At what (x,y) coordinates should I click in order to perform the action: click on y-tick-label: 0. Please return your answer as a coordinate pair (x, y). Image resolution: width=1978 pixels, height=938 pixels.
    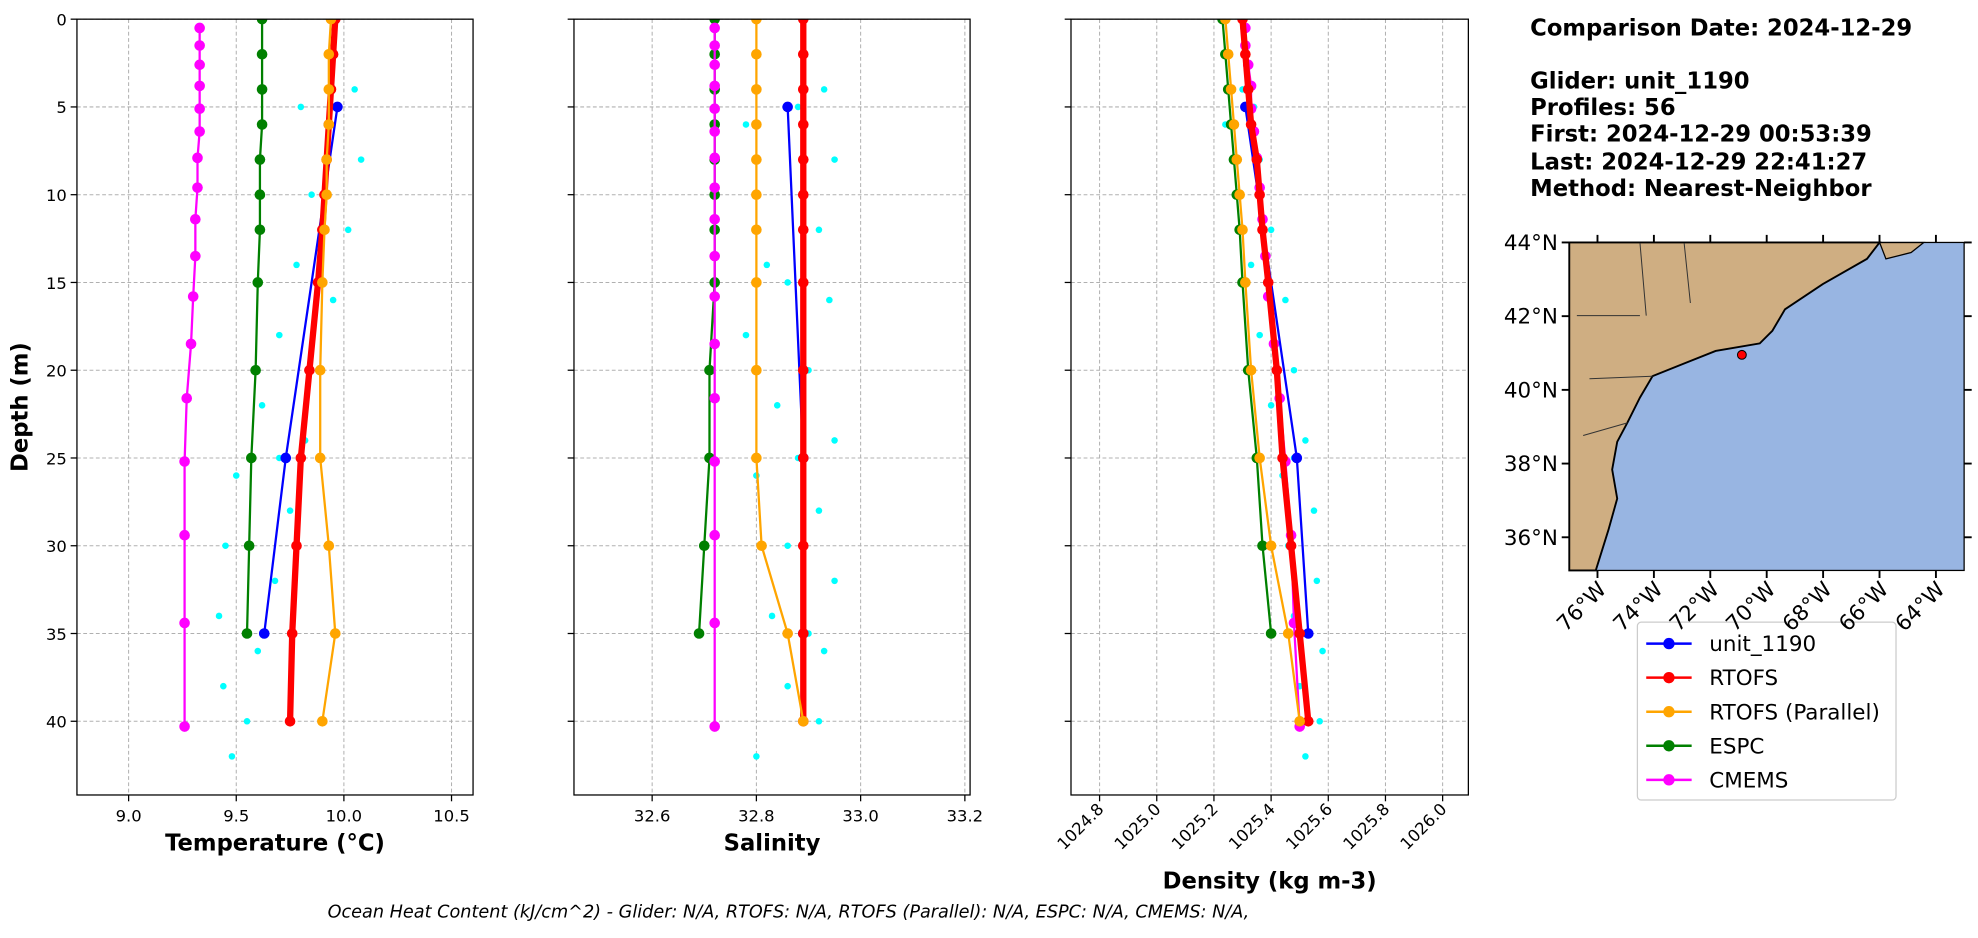
    Looking at the image, I should click on (61, 19).